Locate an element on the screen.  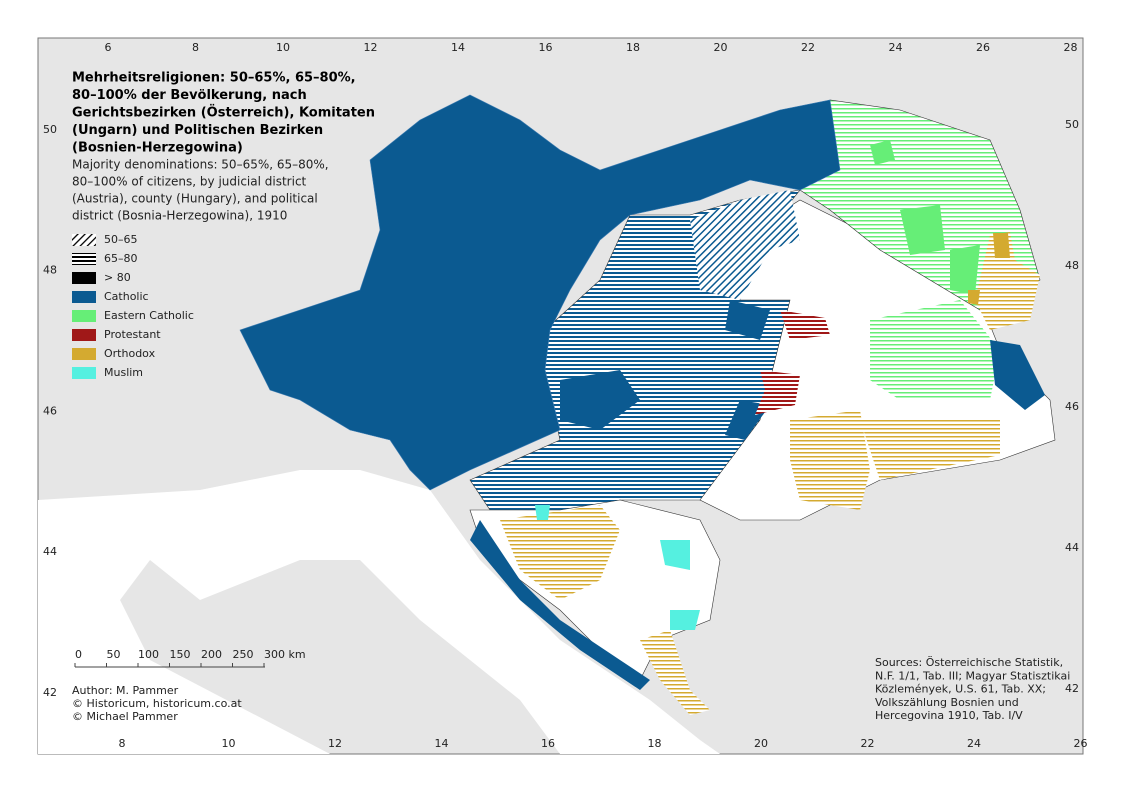
region-orthodox-solid is located at coordinates (989, 269).